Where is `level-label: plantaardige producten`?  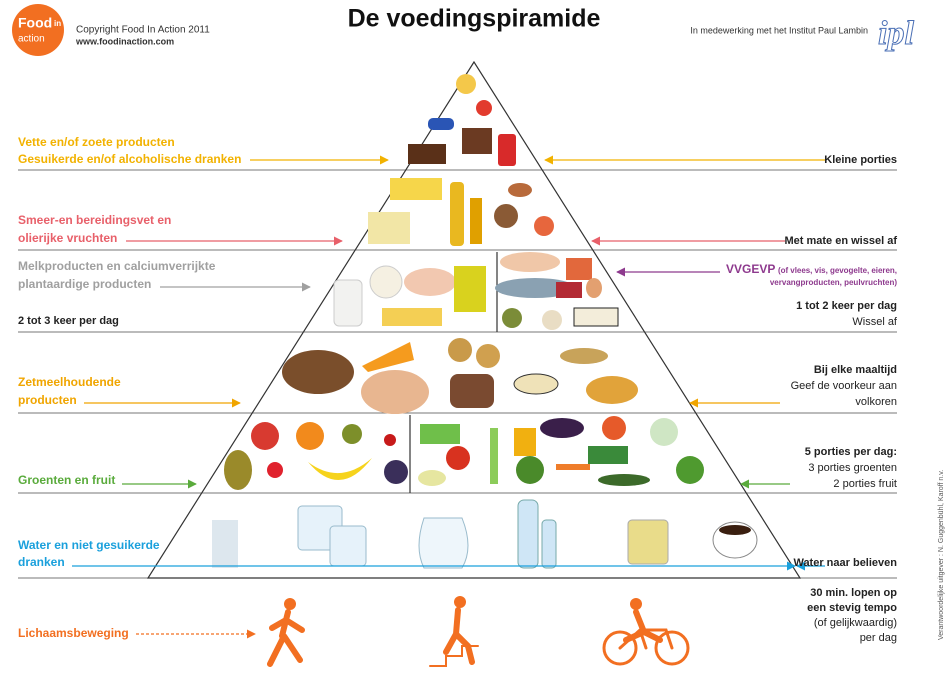
level-label: plantaardige producten is located at coordinates (84, 284).